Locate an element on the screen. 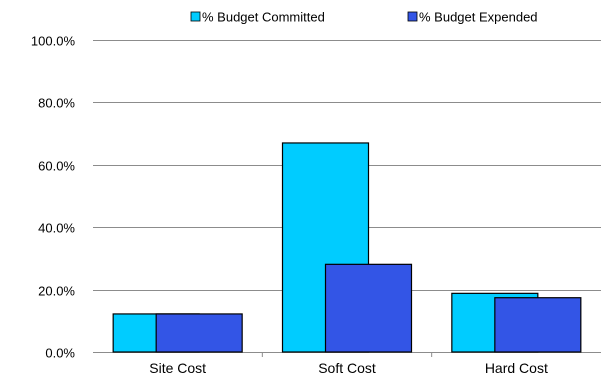 This screenshot has width=609, height=386. y-tick-label: 0.0% is located at coordinates (60, 353).